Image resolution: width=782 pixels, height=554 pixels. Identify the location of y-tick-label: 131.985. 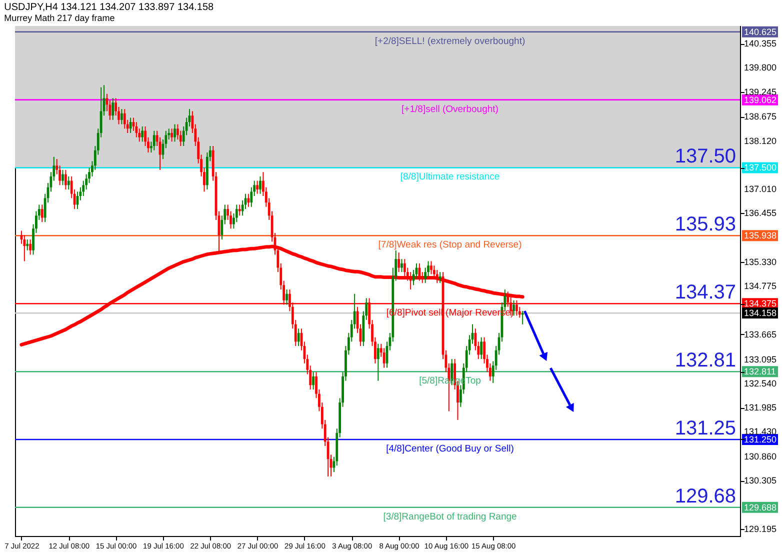
(760, 407).